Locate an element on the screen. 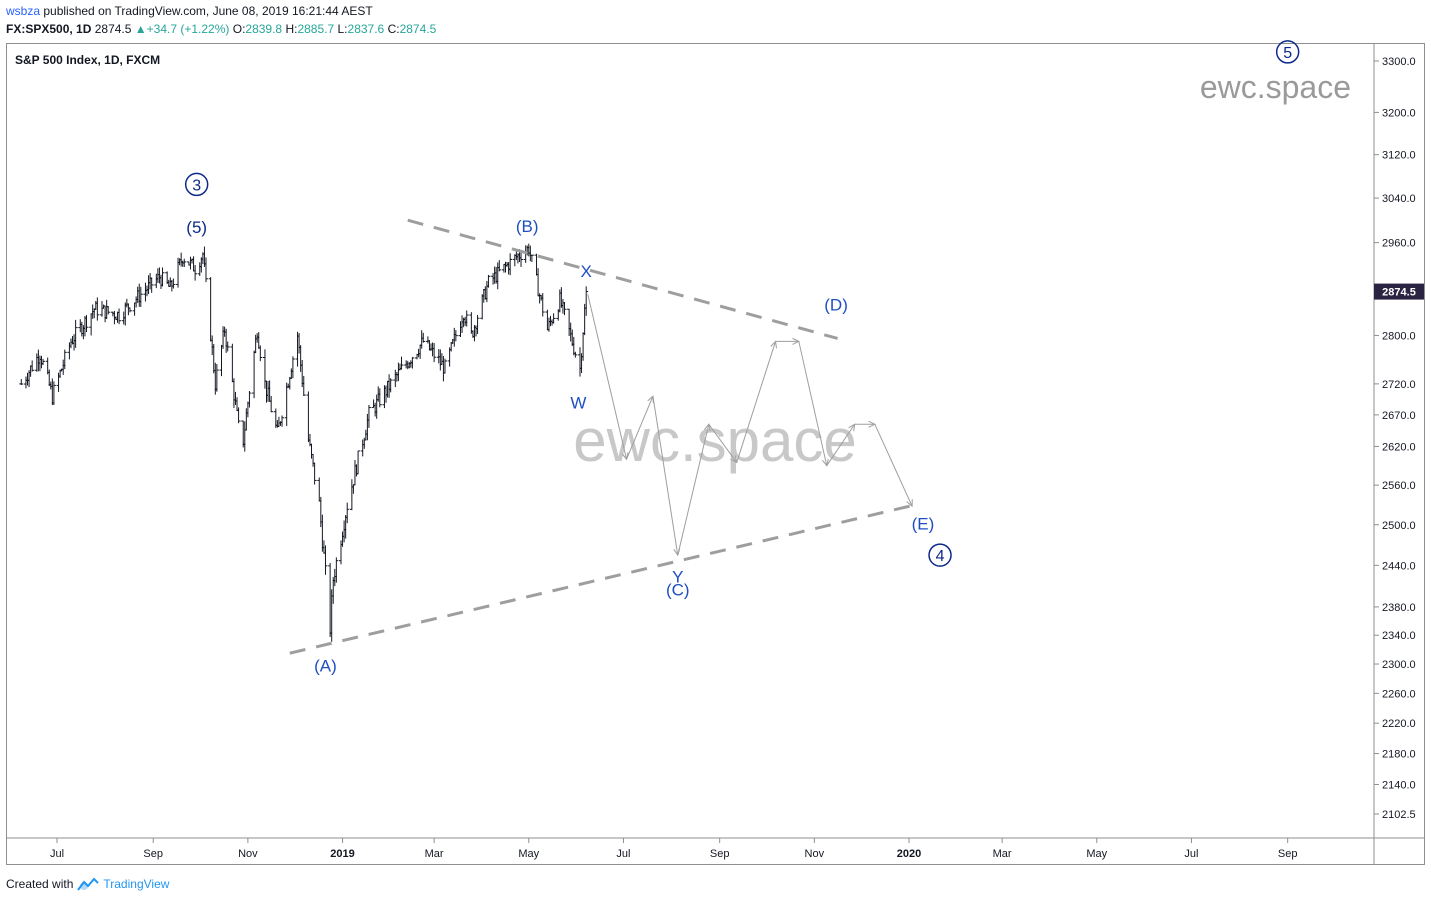 The width and height of the screenshot is (1431, 902). symbol-label: FX:SPX500, 1D is located at coordinates (49, 29).